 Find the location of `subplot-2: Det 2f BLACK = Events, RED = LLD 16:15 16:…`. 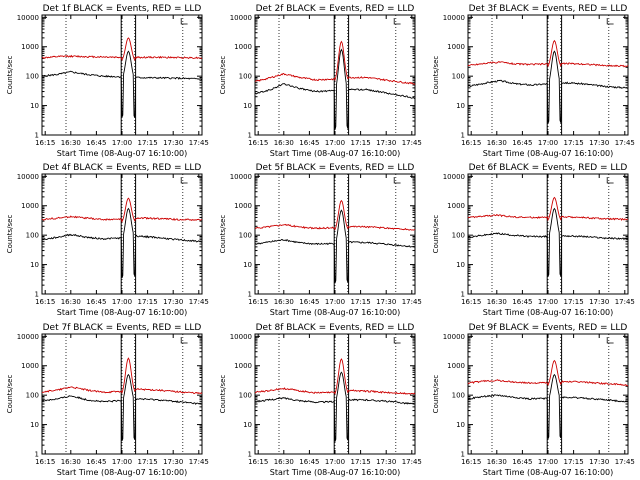

subplot-2: Det 2f BLACK = Events, RED = LLD 16:15 16:… is located at coordinates (320, 81).